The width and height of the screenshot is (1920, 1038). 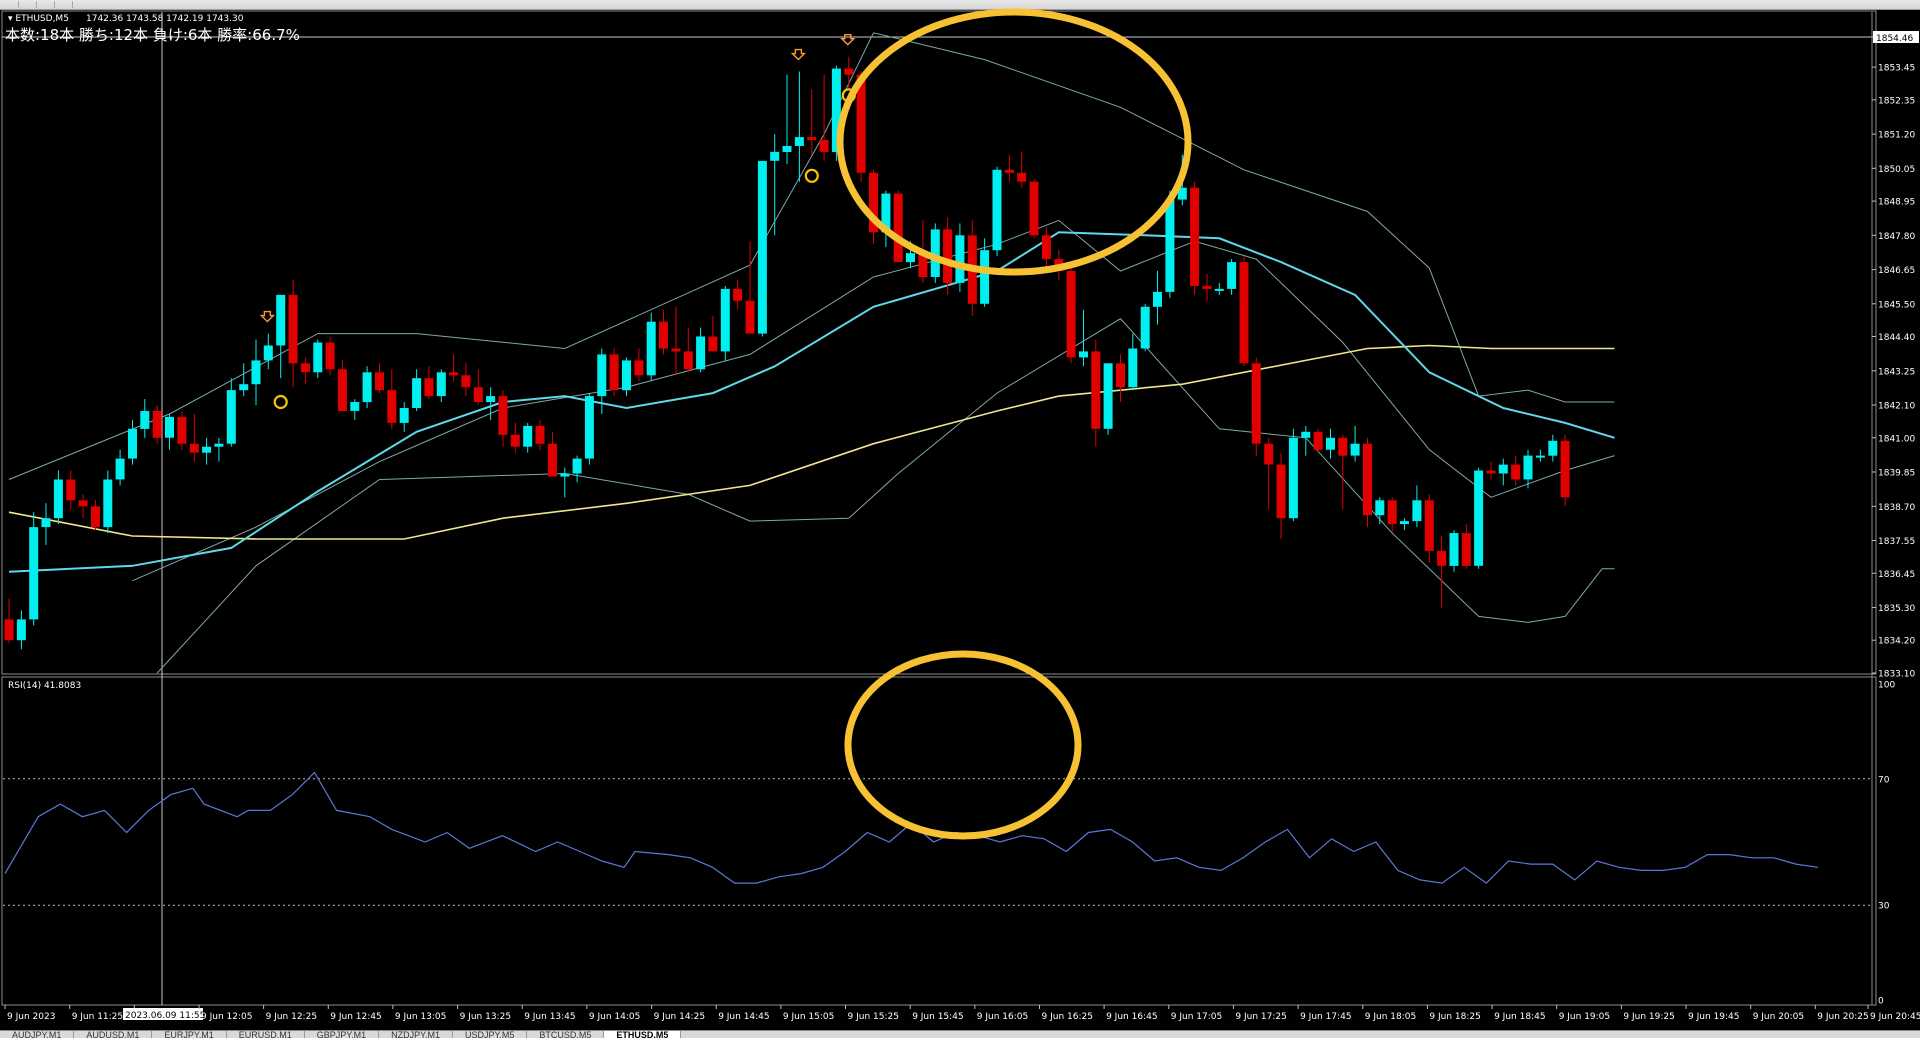 What do you see at coordinates (1896, 170) in the screenshot?
I see `price-tick-label: 1850.05` at bounding box center [1896, 170].